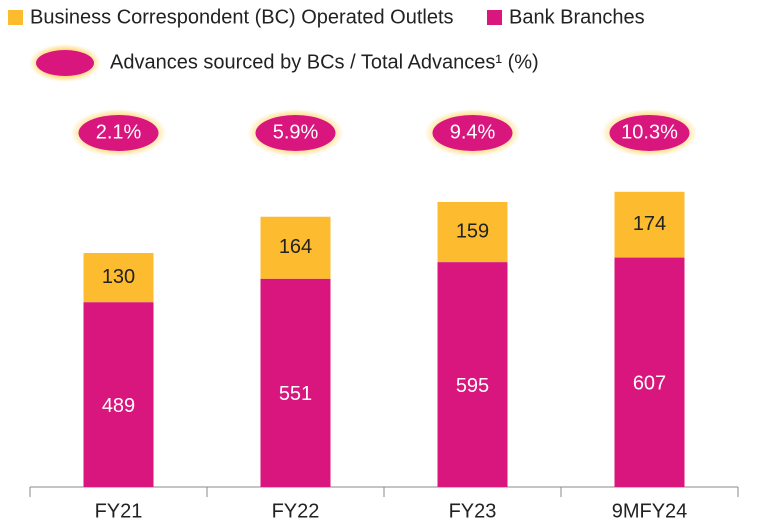  What do you see at coordinates (577, 17) in the screenshot?
I see `legend-label: Bank Branches` at bounding box center [577, 17].